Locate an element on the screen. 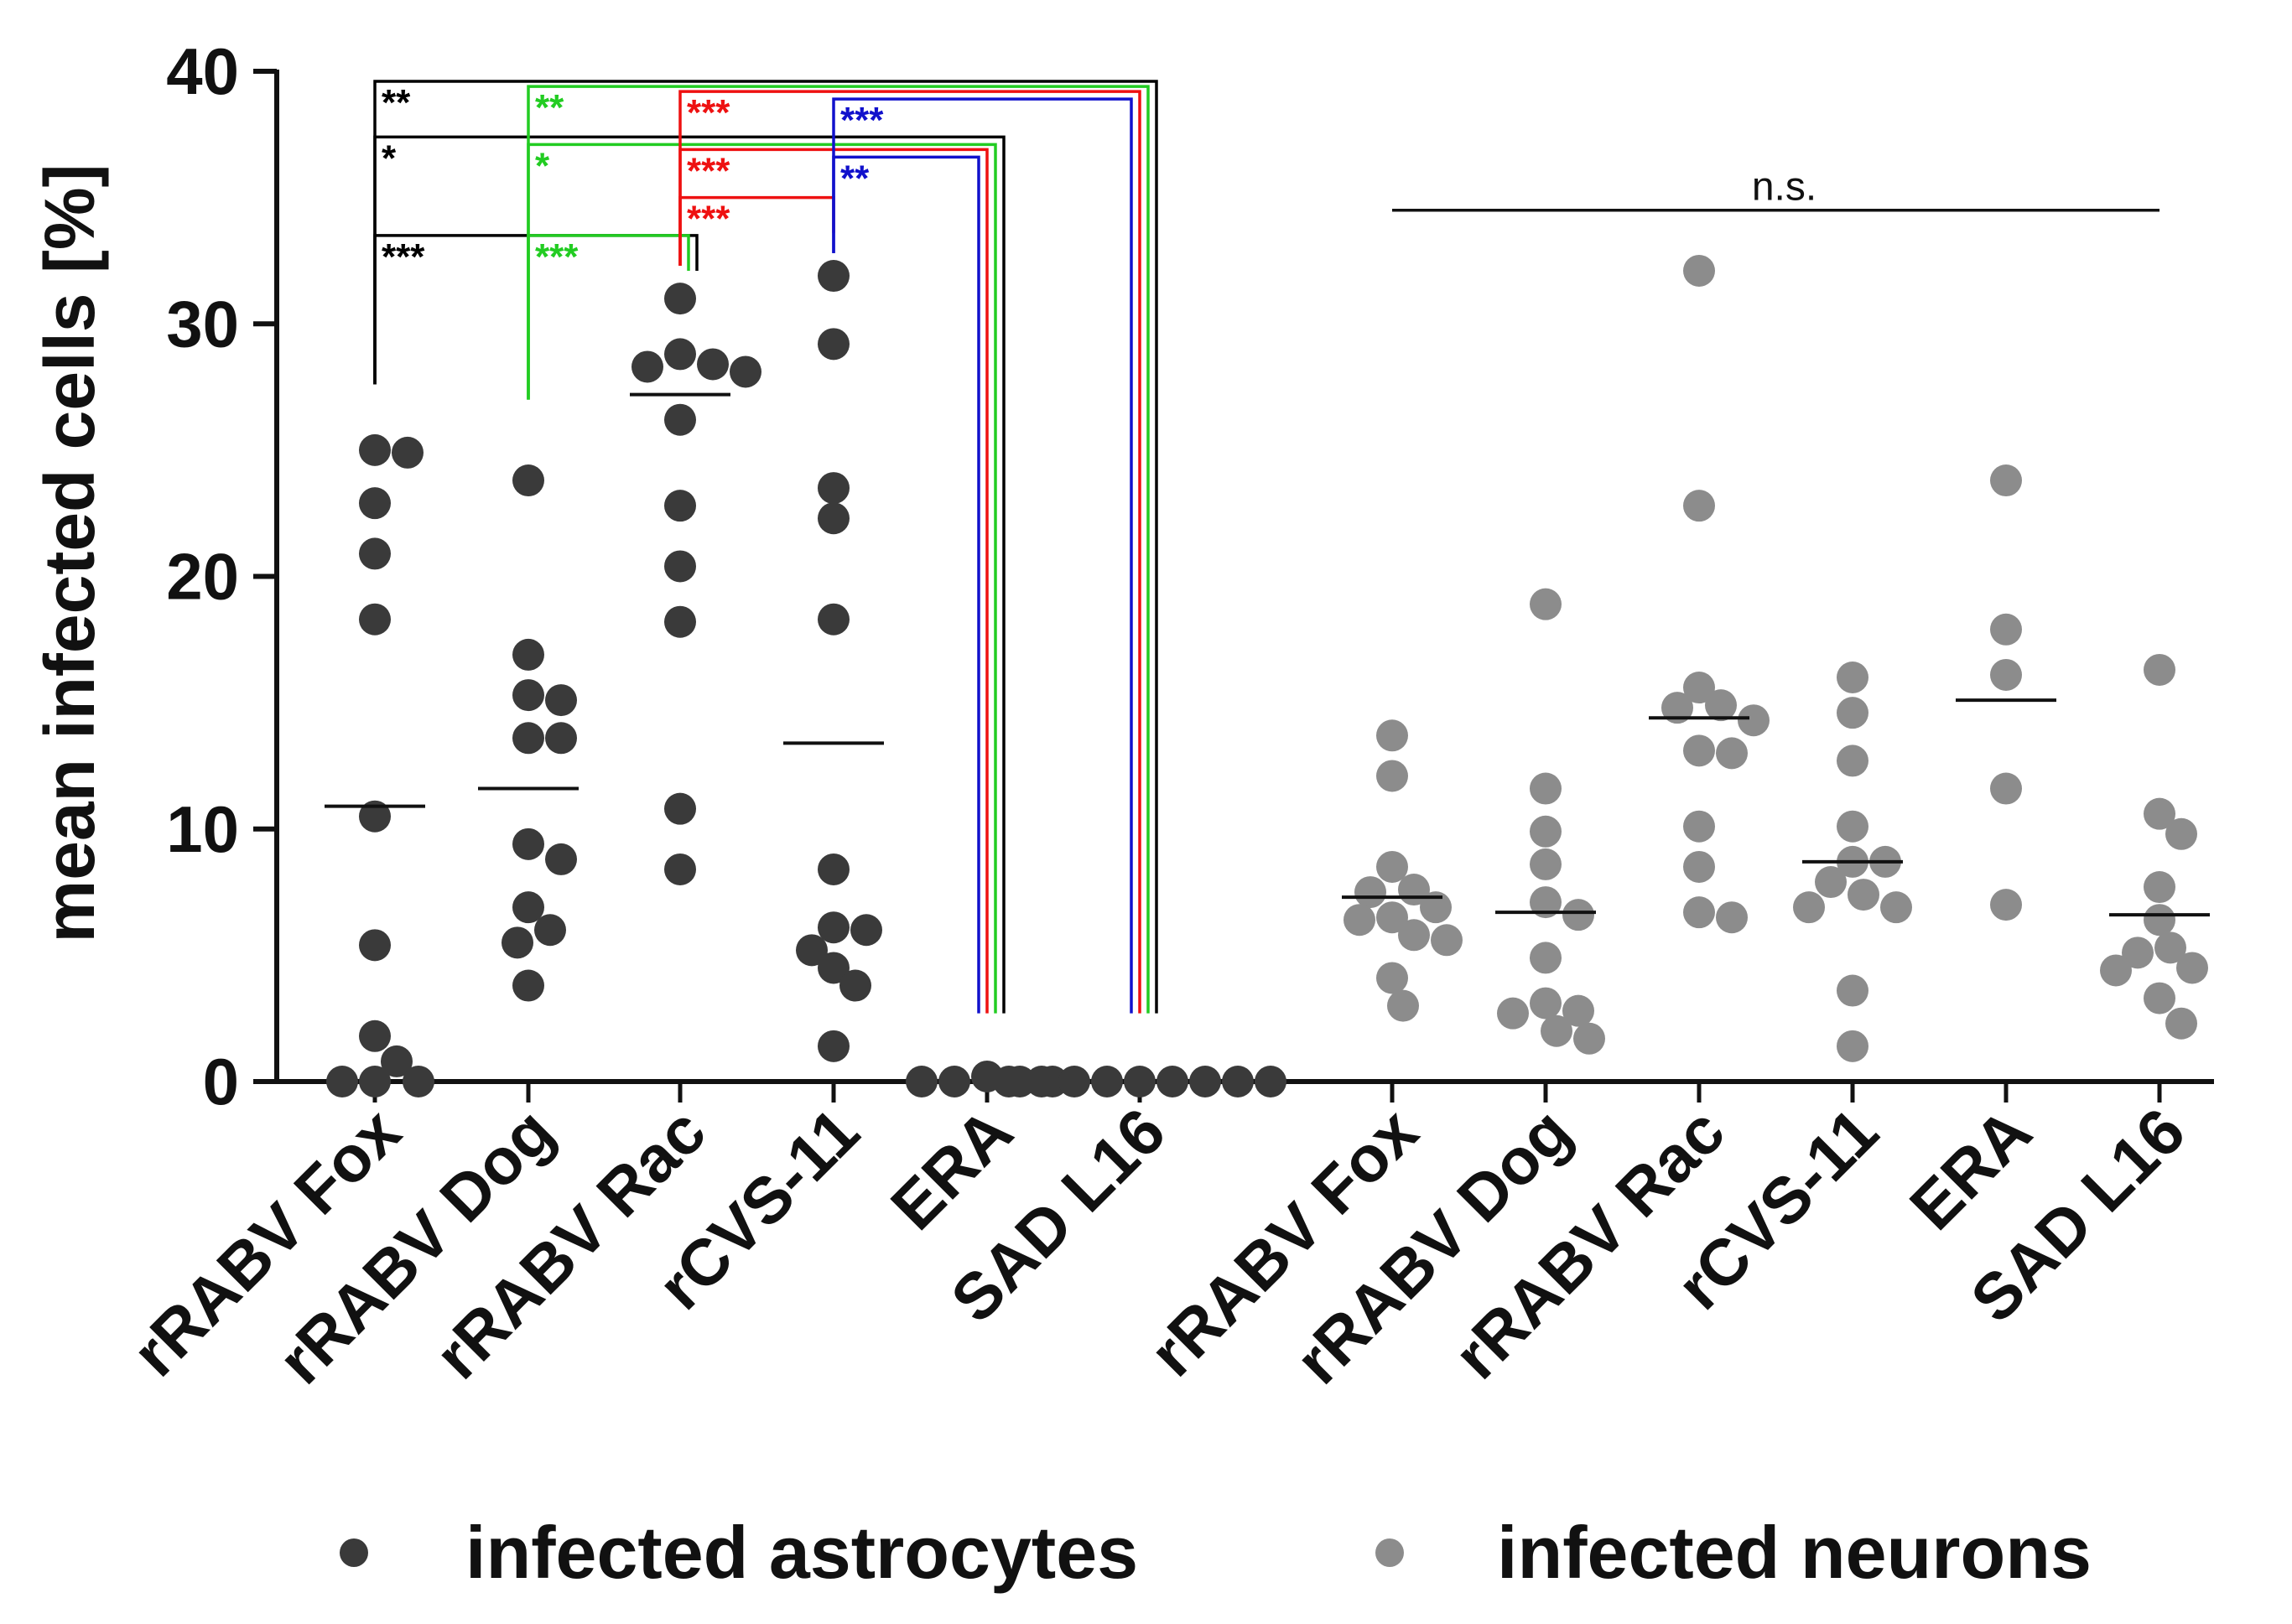 This screenshot has height=1624, width=2292. y-tick-label: 10 is located at coordinates (203, 829).